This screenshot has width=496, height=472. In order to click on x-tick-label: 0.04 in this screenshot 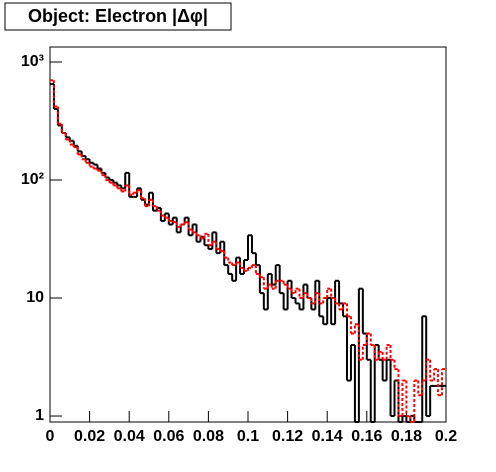, I will do `click(129, 436)`.